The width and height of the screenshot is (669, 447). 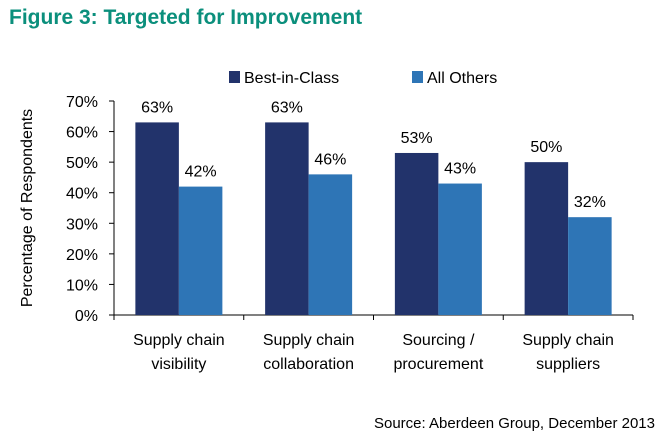 What do you see at coordinates (201, 172) in the screenshot?
I see `data-label: 42%` at bounding box center [201, 172].